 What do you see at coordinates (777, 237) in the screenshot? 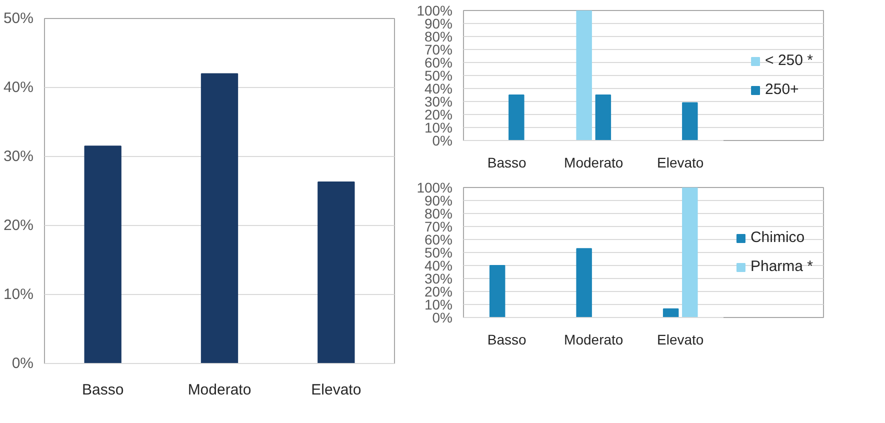
I see `legend-label: Chimico` at bounding box center [777, 237].